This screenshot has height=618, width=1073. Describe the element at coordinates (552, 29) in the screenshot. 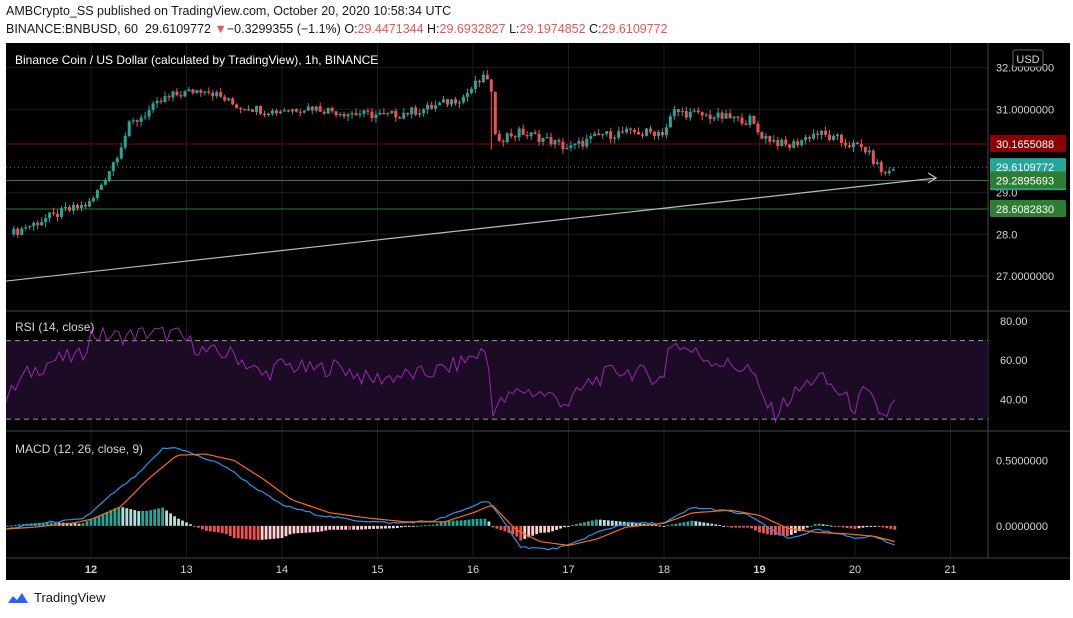

I see `low-value: 29.1974852` at that location.